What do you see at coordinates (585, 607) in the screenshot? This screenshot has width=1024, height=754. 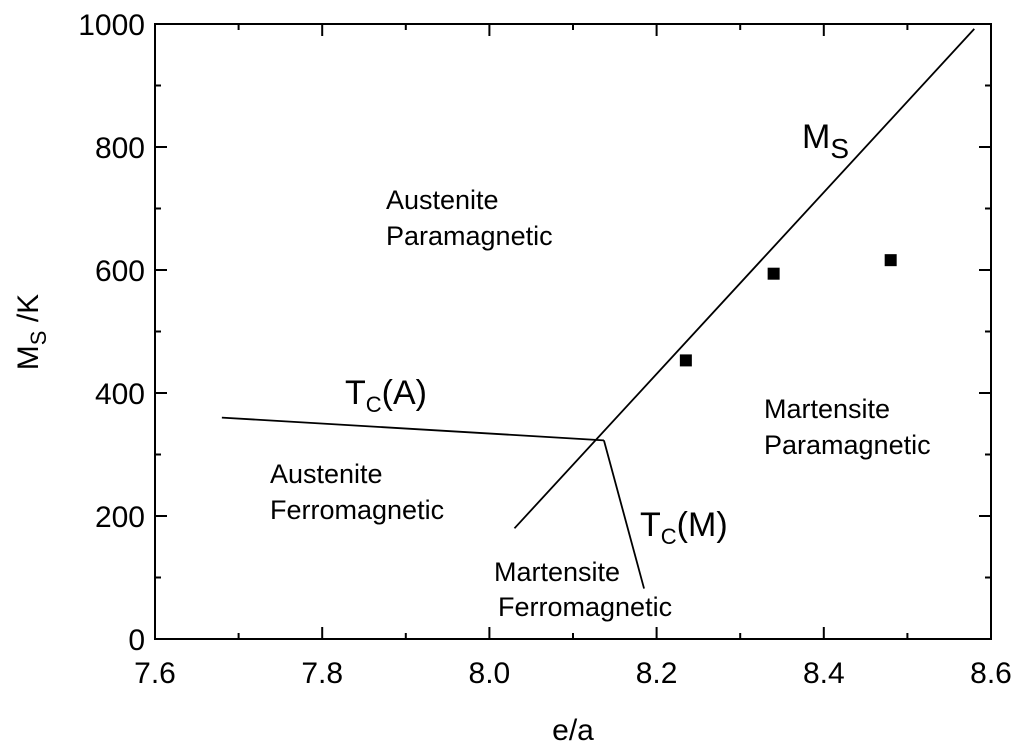 I see `region-martensite-ferromagnetic-line2: Ferromagnetic` at bounding box center [585, 607].